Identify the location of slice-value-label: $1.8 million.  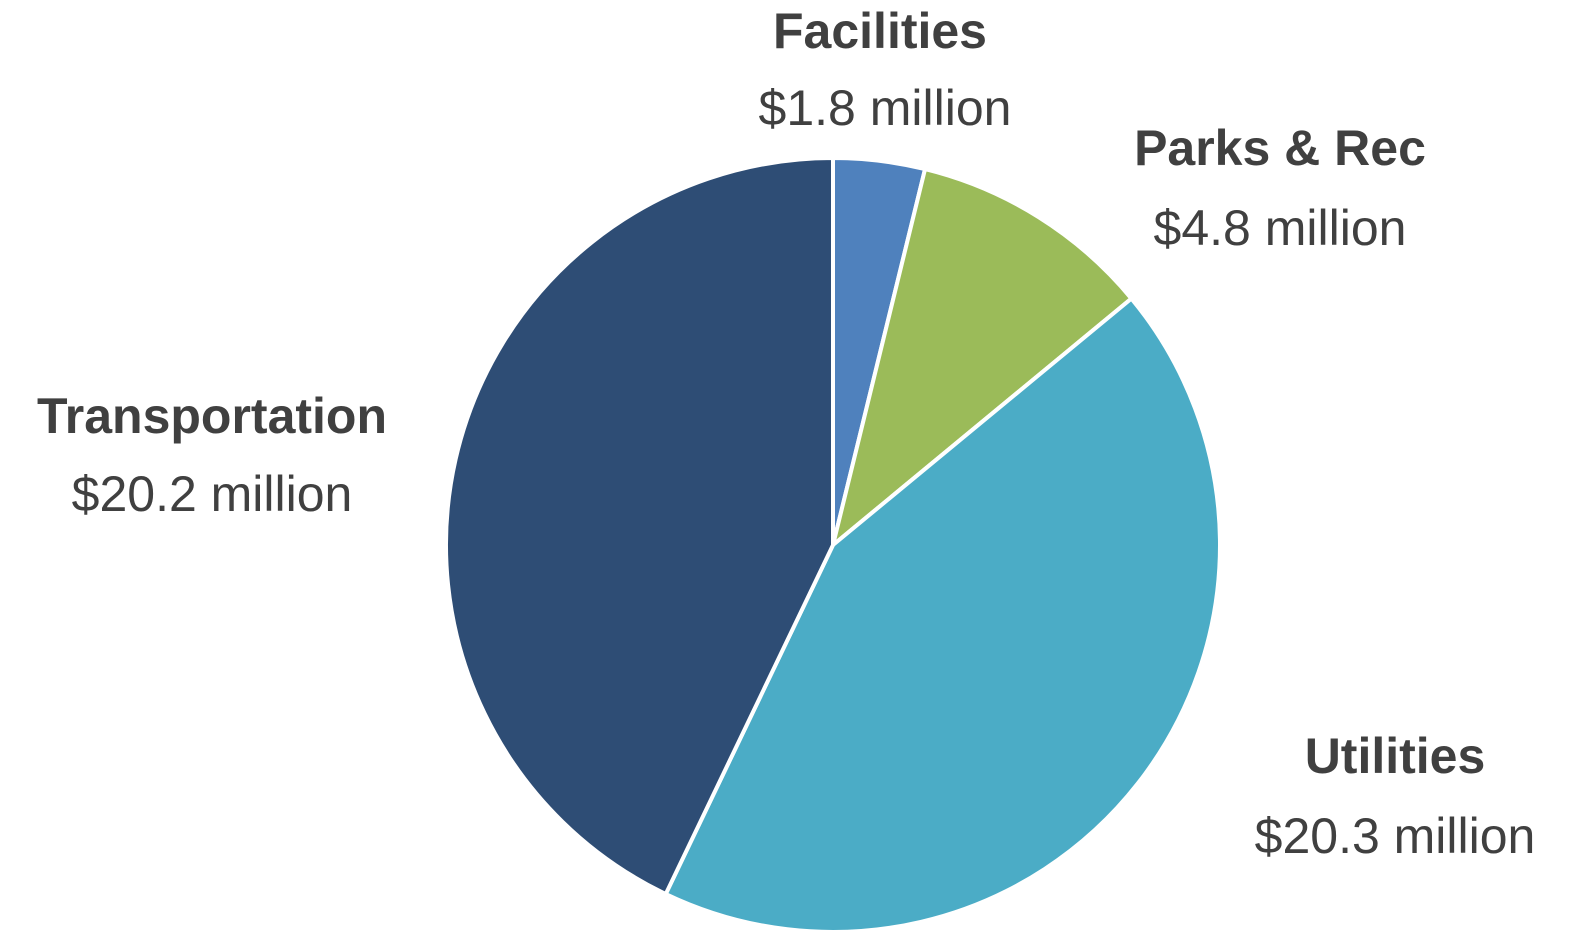
(885, 108).